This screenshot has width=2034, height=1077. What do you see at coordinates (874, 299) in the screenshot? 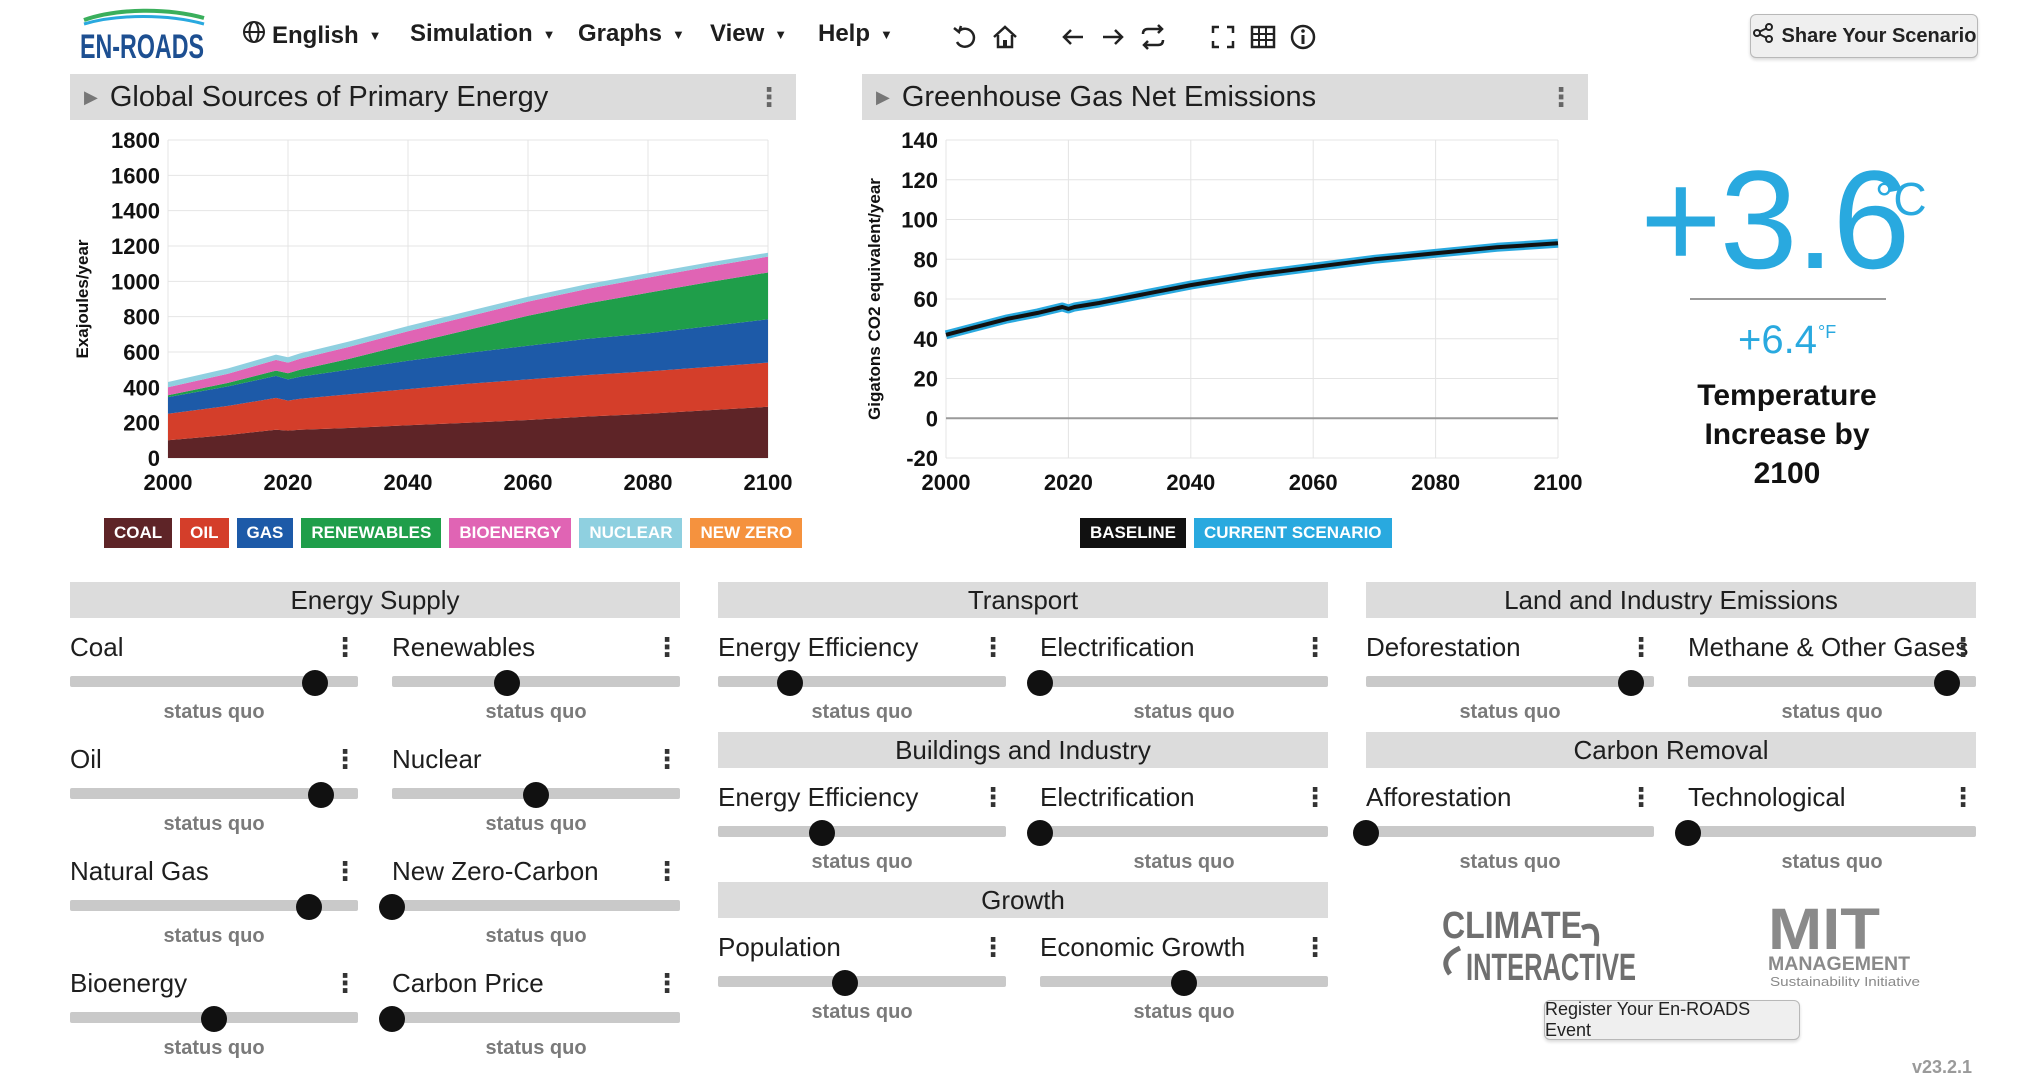
I see `y-axis-label: Gigatons CO2 equivalent/year` at bounding box center [874, 299].